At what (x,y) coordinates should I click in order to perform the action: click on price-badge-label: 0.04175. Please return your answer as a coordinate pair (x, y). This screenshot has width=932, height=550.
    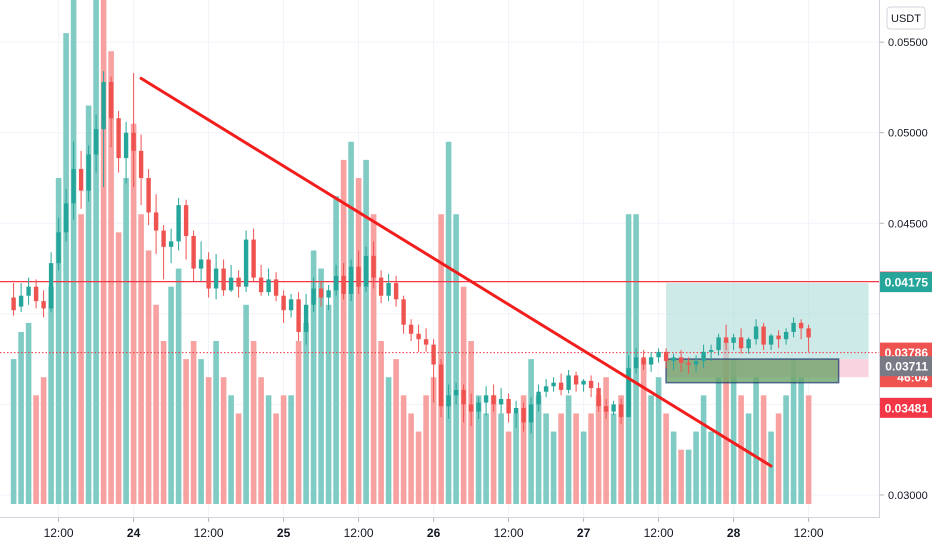
    Looking at the image, I should click on (907, 283).